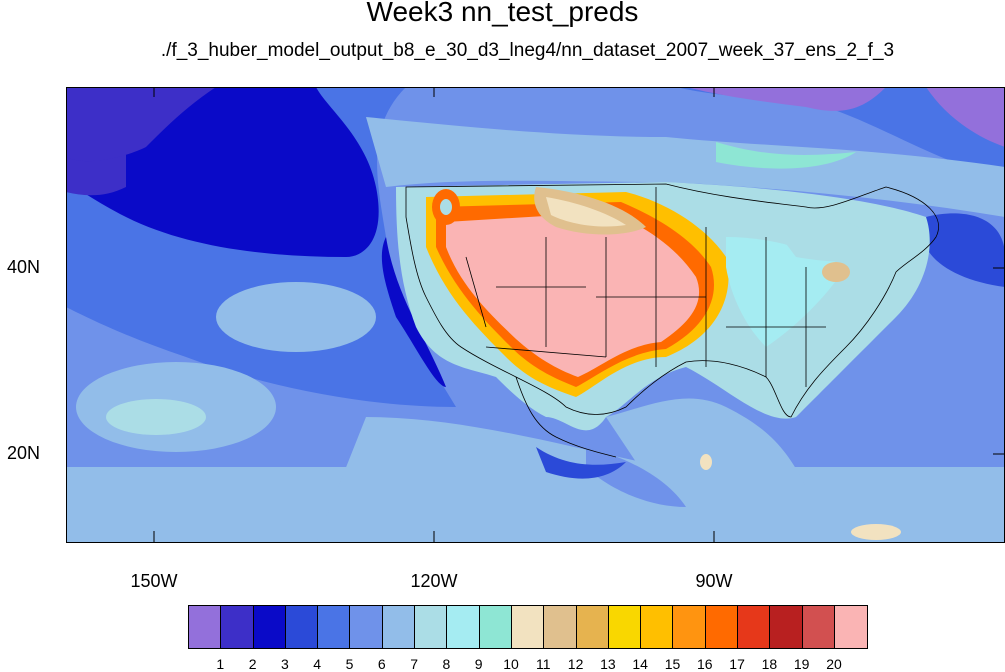 The image size is (1005, 672). Describe the element at coordinates (769, 664) in the screenshot. I see `colorbar-label: 18` at that location.